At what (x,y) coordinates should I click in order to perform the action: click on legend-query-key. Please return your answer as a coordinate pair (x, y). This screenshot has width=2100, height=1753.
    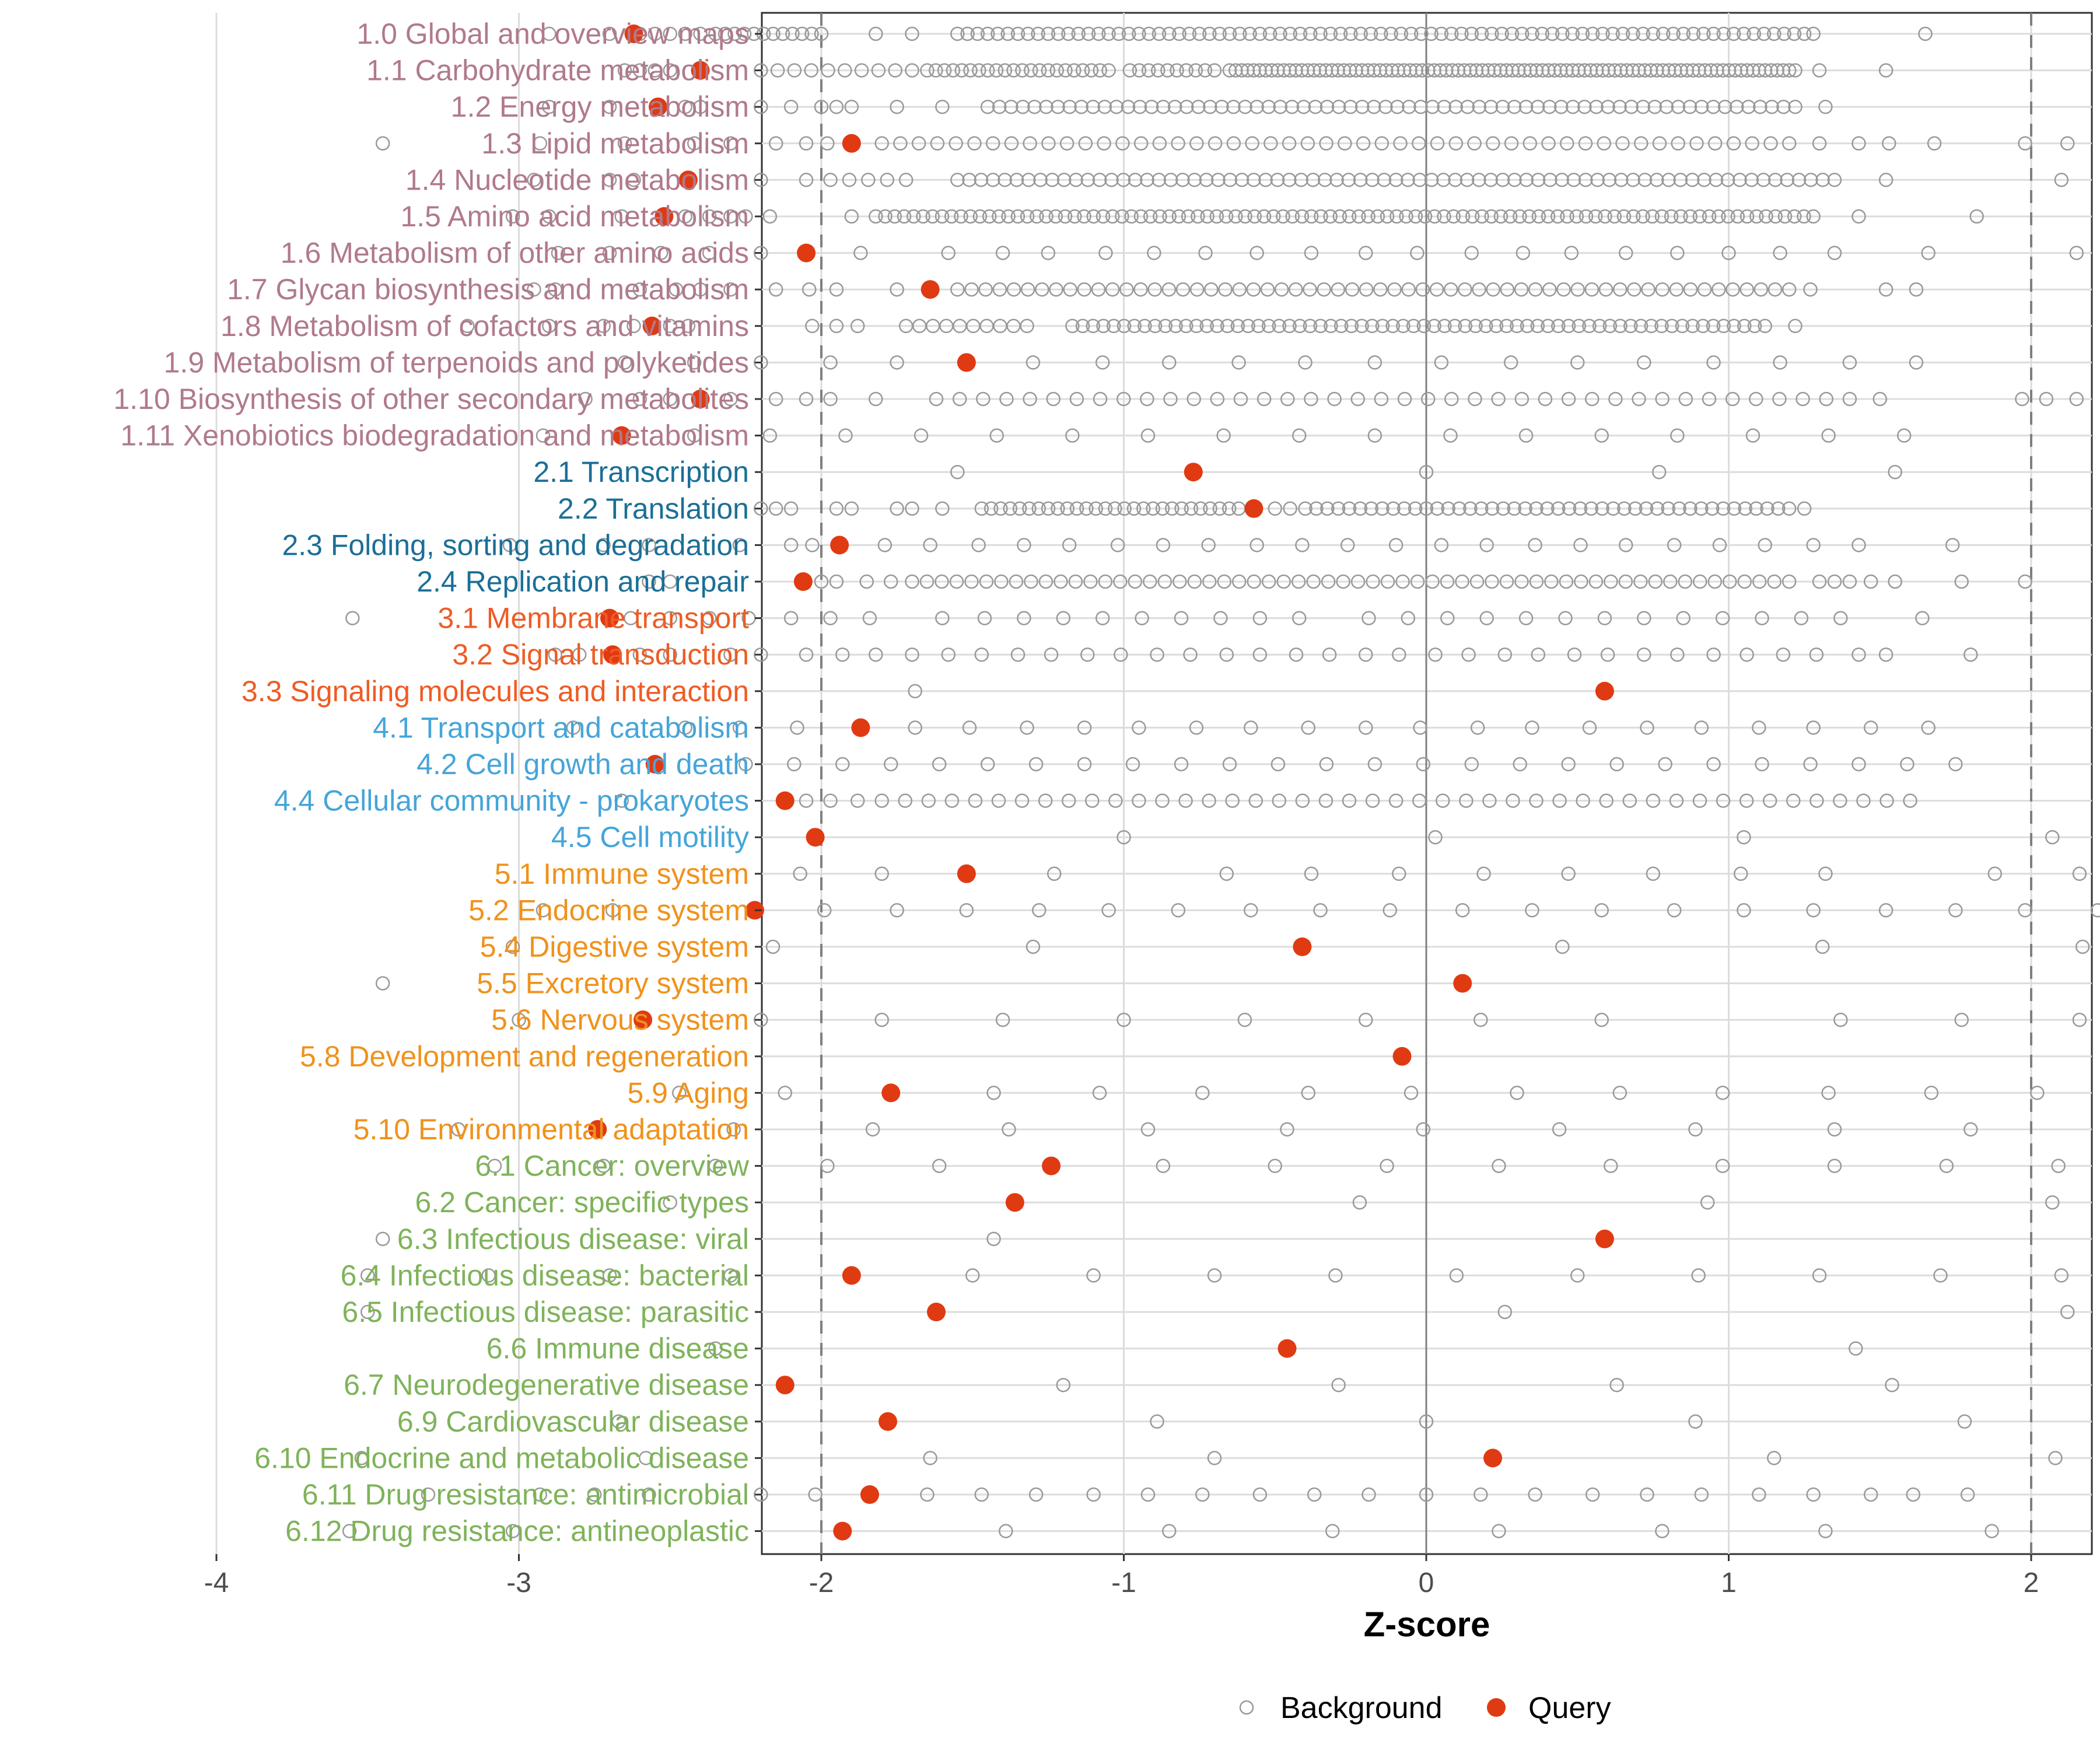
    Looking at the image, I should click on (1496, 1707).